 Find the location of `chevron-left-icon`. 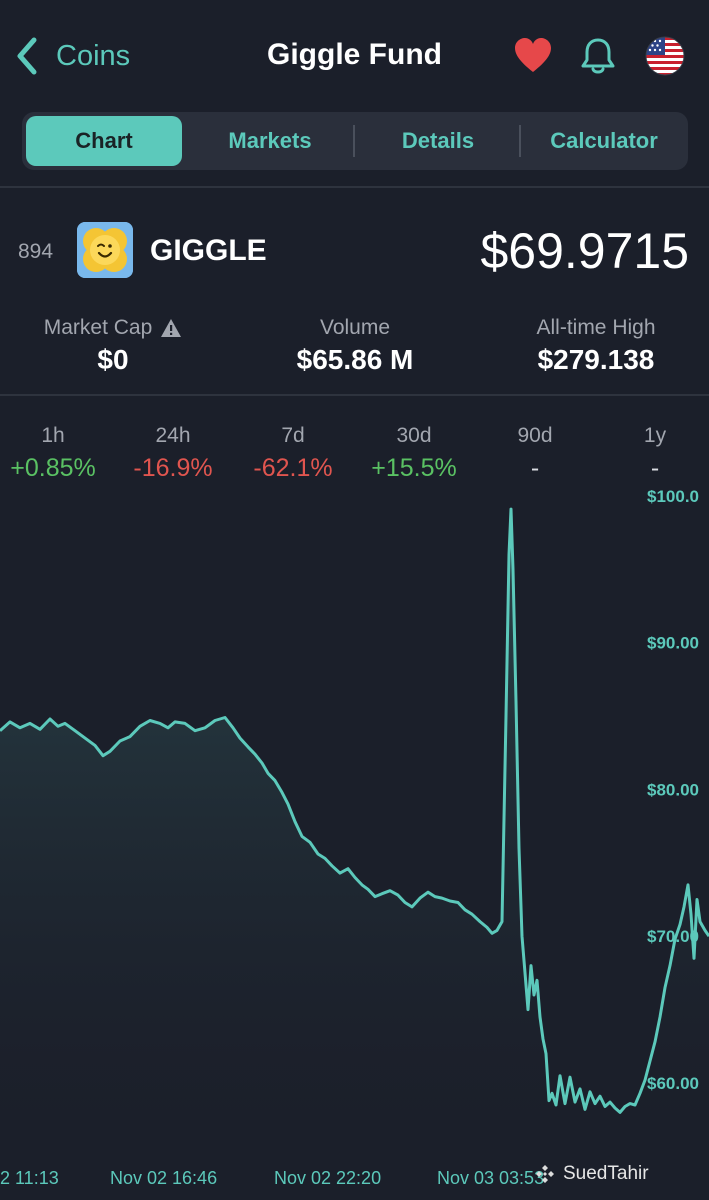

chevron-left-icon is located at coordinates (27, 56).